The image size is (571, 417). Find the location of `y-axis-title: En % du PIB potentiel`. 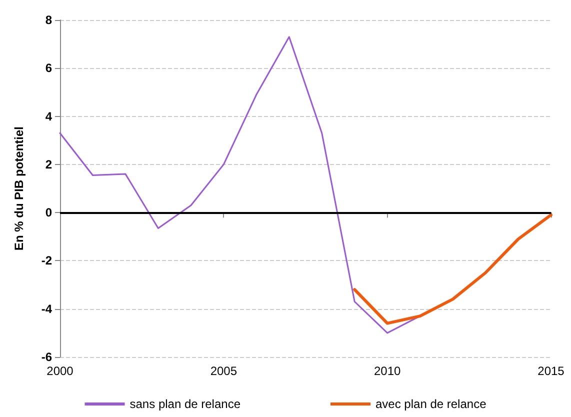

y-axis-title: En % du PIB potentiel is located at coordinates (19, 188).